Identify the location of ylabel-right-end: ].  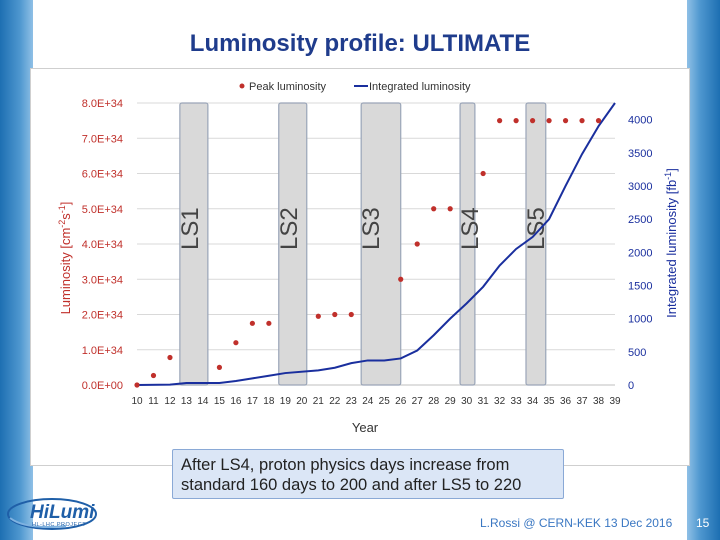
(671, 170).